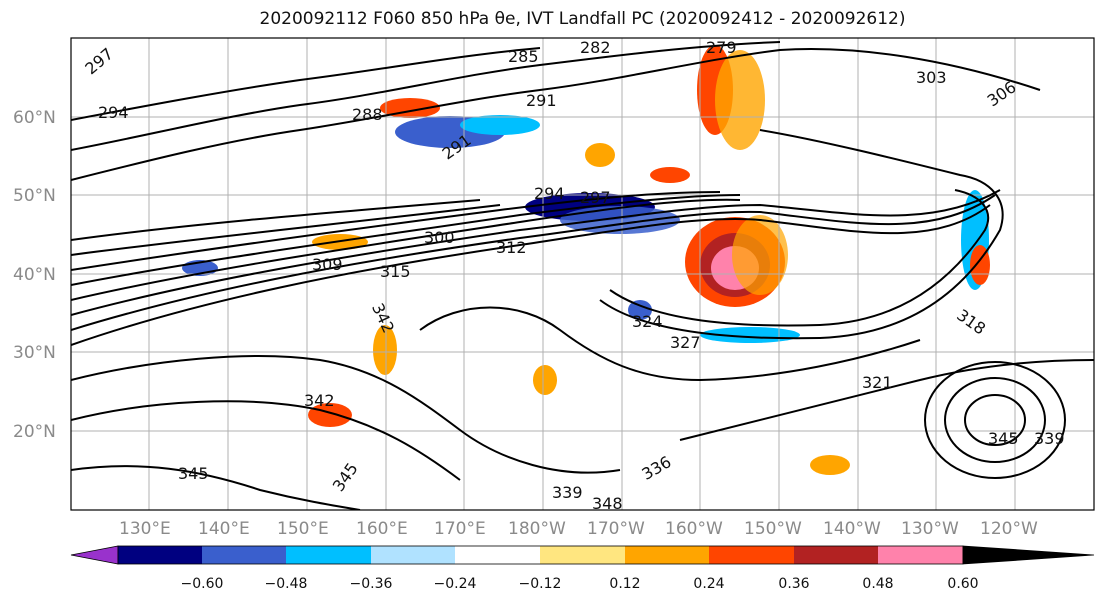 The width and height of the screenshot is (1105, 603). Describe the element at coordinates (600, 155) in the screenshot. I see `shade-orange-north2` at that location.